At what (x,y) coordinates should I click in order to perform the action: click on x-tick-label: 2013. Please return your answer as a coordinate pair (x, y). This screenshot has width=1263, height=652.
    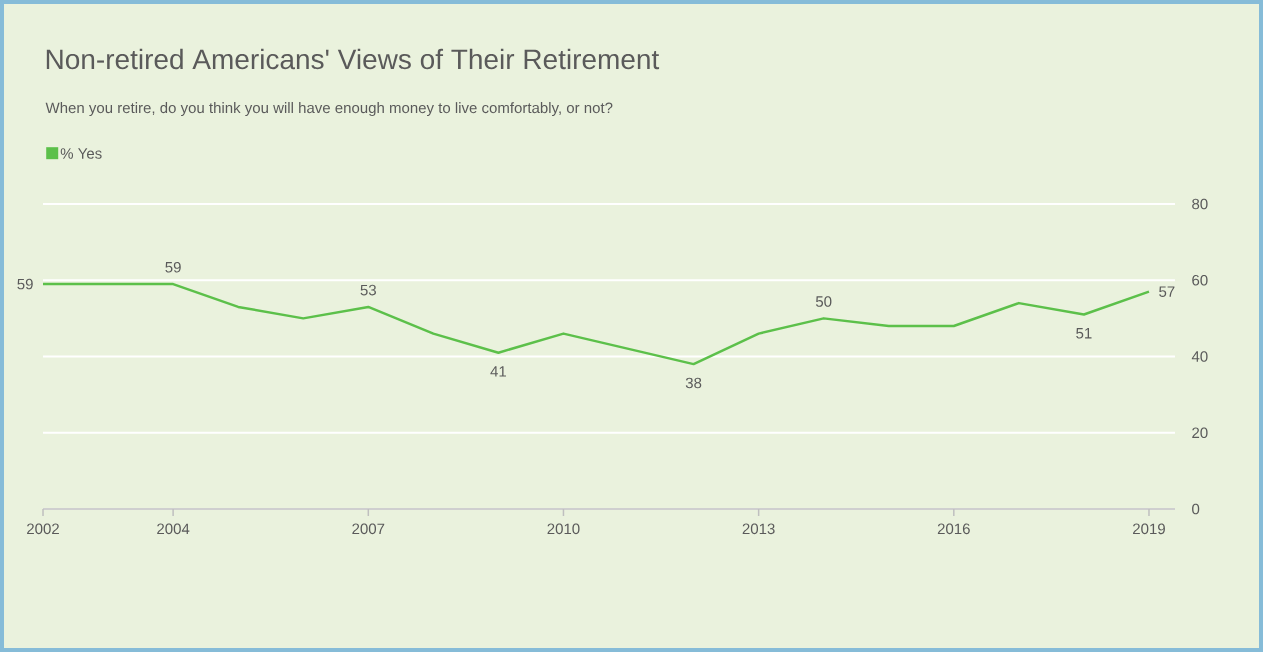
    Looking at the image, I should click on (758, 529).